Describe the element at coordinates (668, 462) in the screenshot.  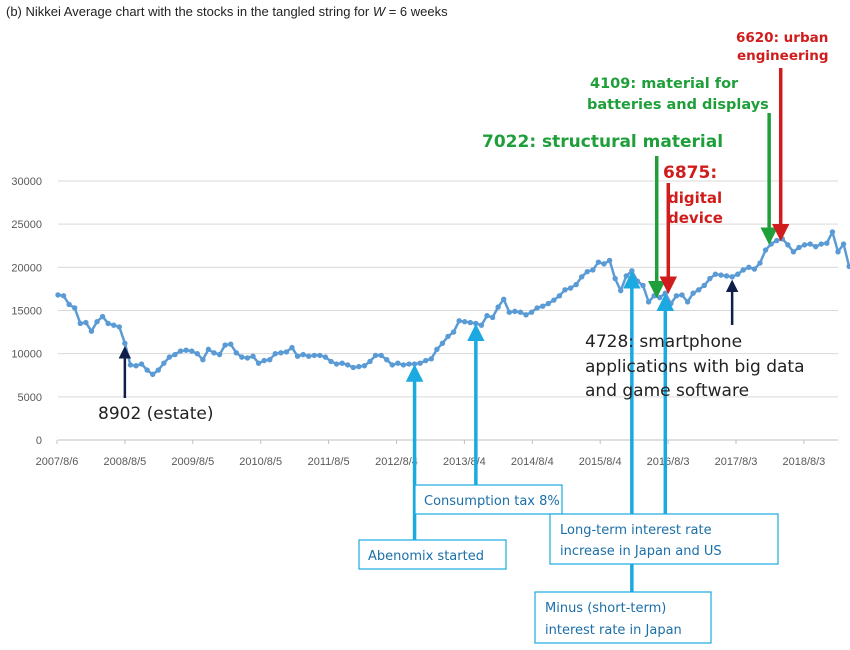
I see `x-tick-label: 2016/8/3` at that location.